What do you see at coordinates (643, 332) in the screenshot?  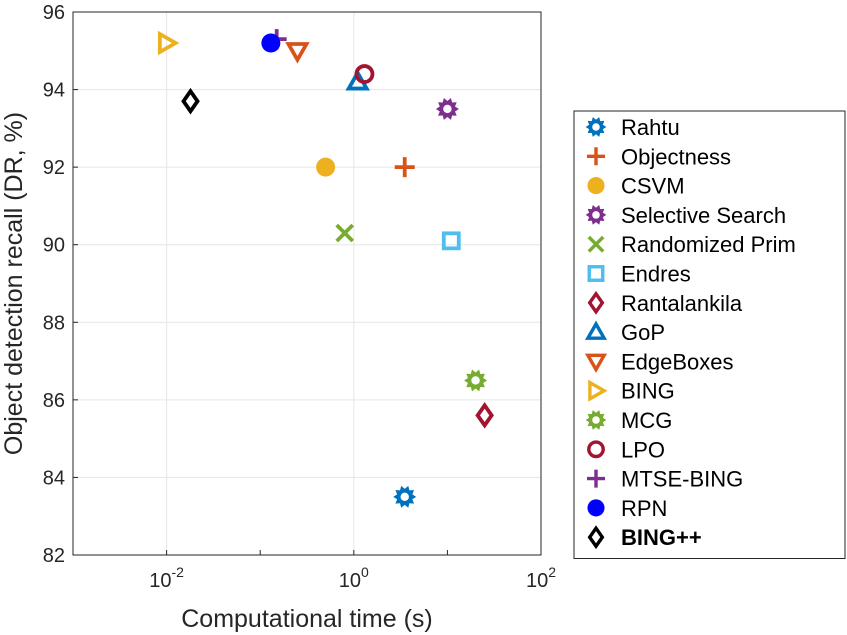 I see `legend-label: GoP` at bounding box center [643, 332].